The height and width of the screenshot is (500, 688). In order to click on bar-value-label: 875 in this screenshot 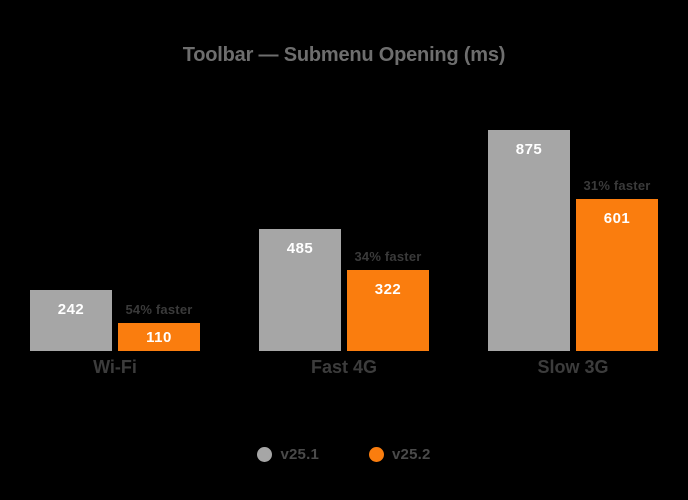, I will do `click(529, 149)`.